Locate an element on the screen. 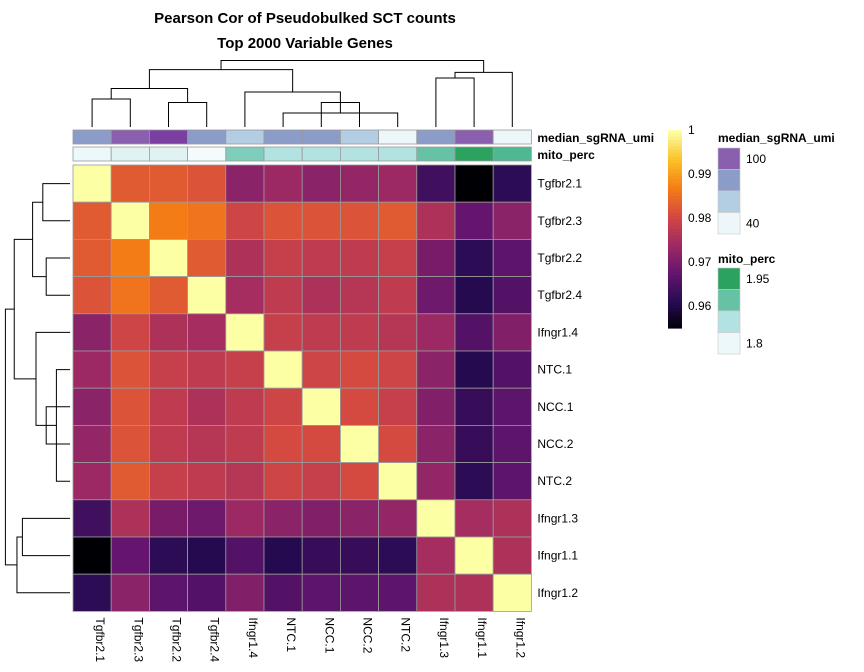 The image size is (864, 672). row-label: NTC.1 is located at coordinates (554, 370).